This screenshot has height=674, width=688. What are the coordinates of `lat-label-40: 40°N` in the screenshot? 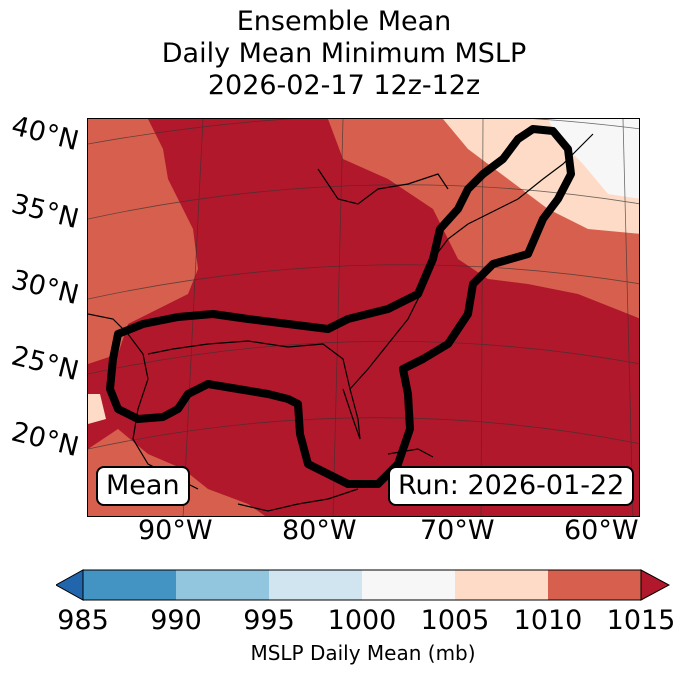 It's located at (45, 134).